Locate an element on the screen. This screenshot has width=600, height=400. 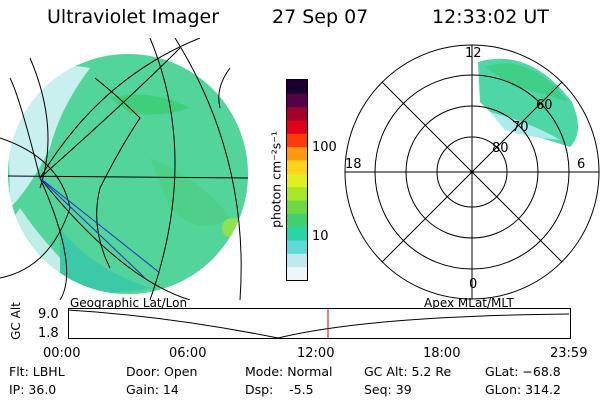
terminator-line is located at coordinates (92, 228).